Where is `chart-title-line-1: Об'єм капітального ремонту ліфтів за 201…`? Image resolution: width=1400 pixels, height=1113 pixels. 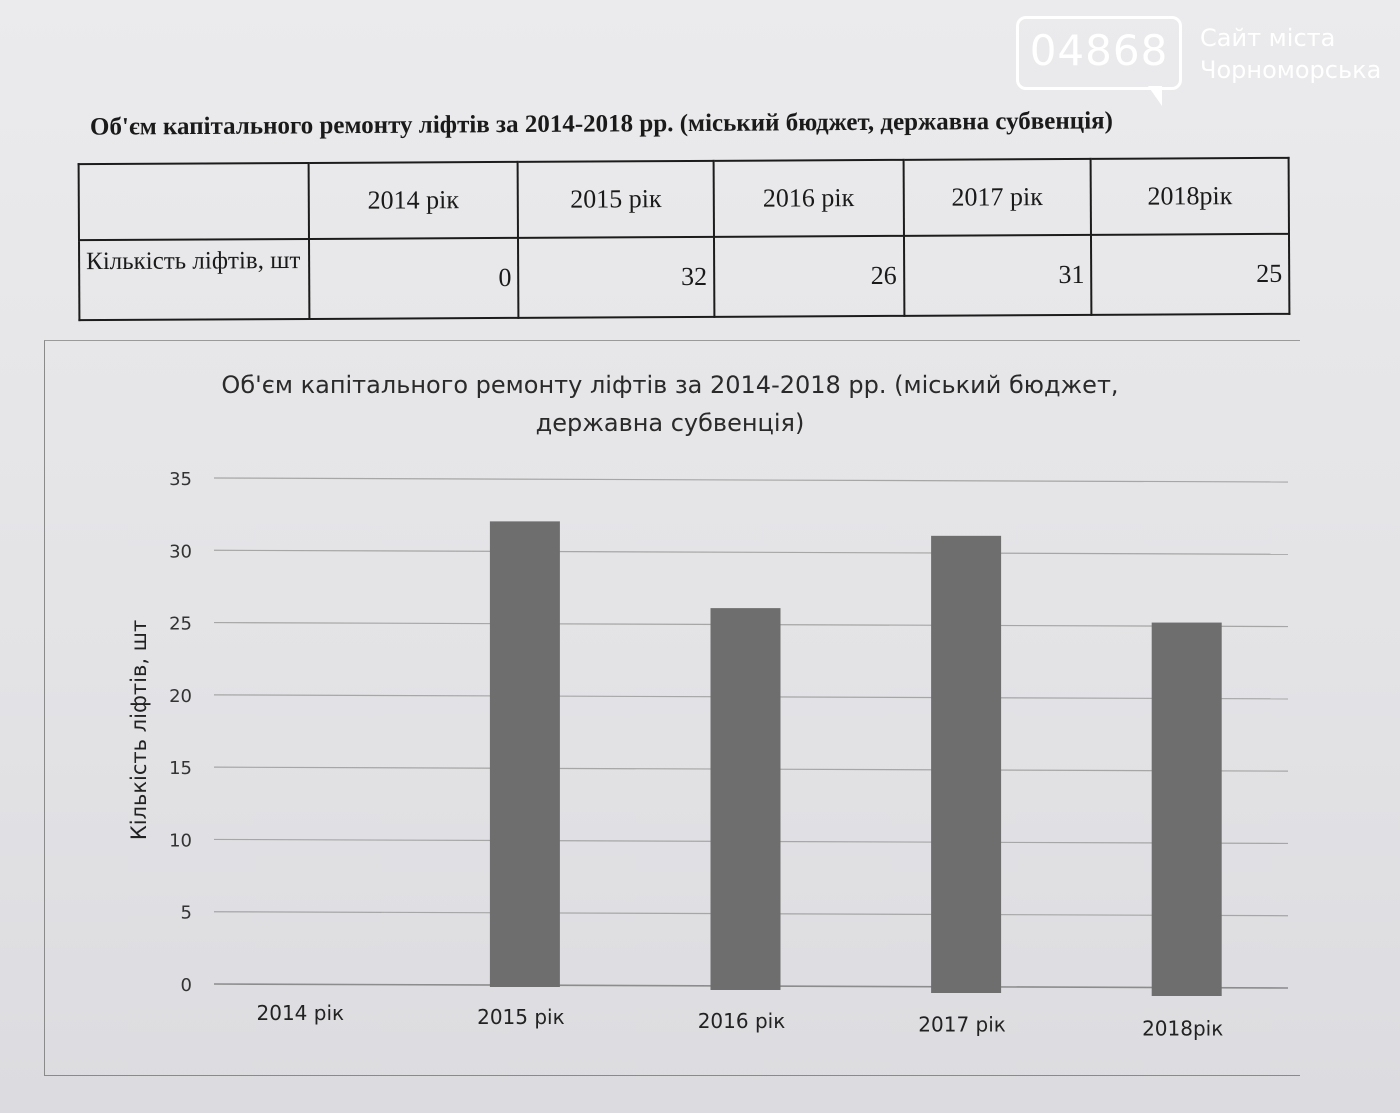
chart-title-line-1: Об'єм капітального ремонту ліфтів за 201… is located at coordinates (670, 385).